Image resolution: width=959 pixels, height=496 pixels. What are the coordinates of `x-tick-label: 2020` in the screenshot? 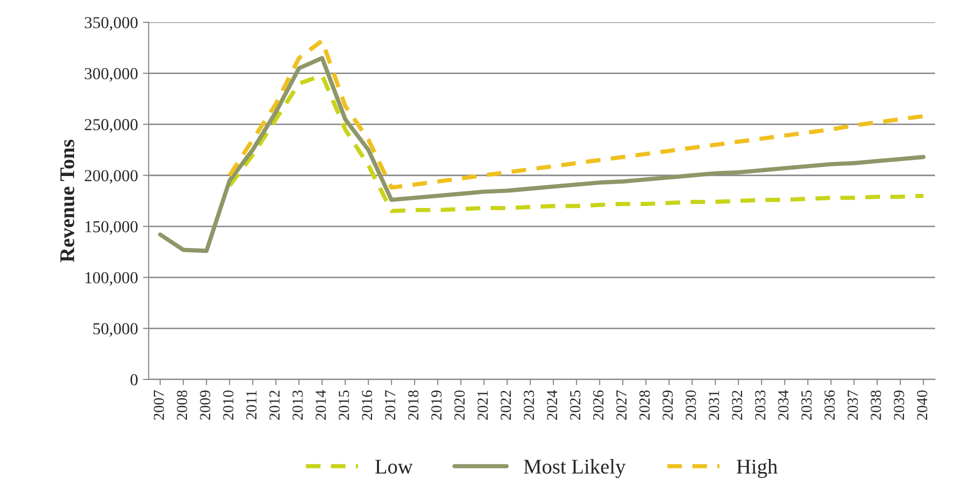 It's located at (459, 405).